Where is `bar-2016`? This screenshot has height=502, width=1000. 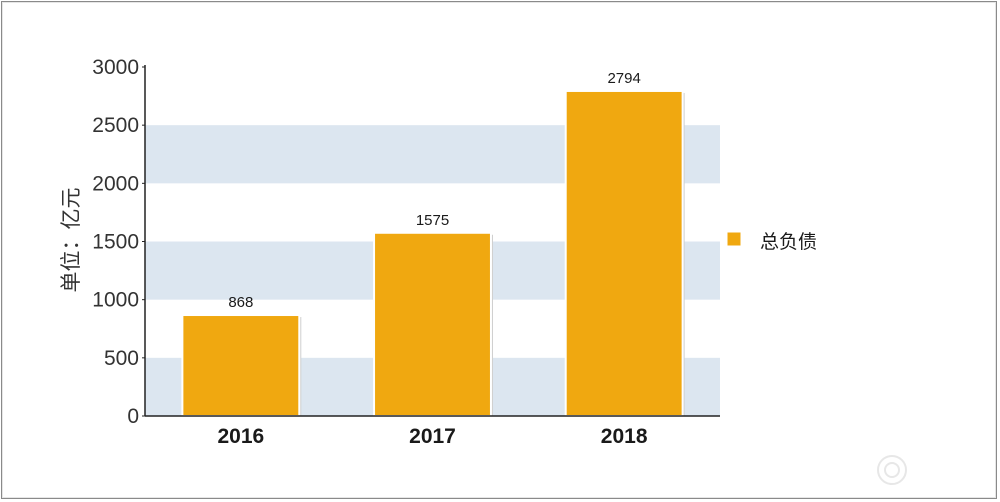
bar-2016 is located at coordinates (241, 366).